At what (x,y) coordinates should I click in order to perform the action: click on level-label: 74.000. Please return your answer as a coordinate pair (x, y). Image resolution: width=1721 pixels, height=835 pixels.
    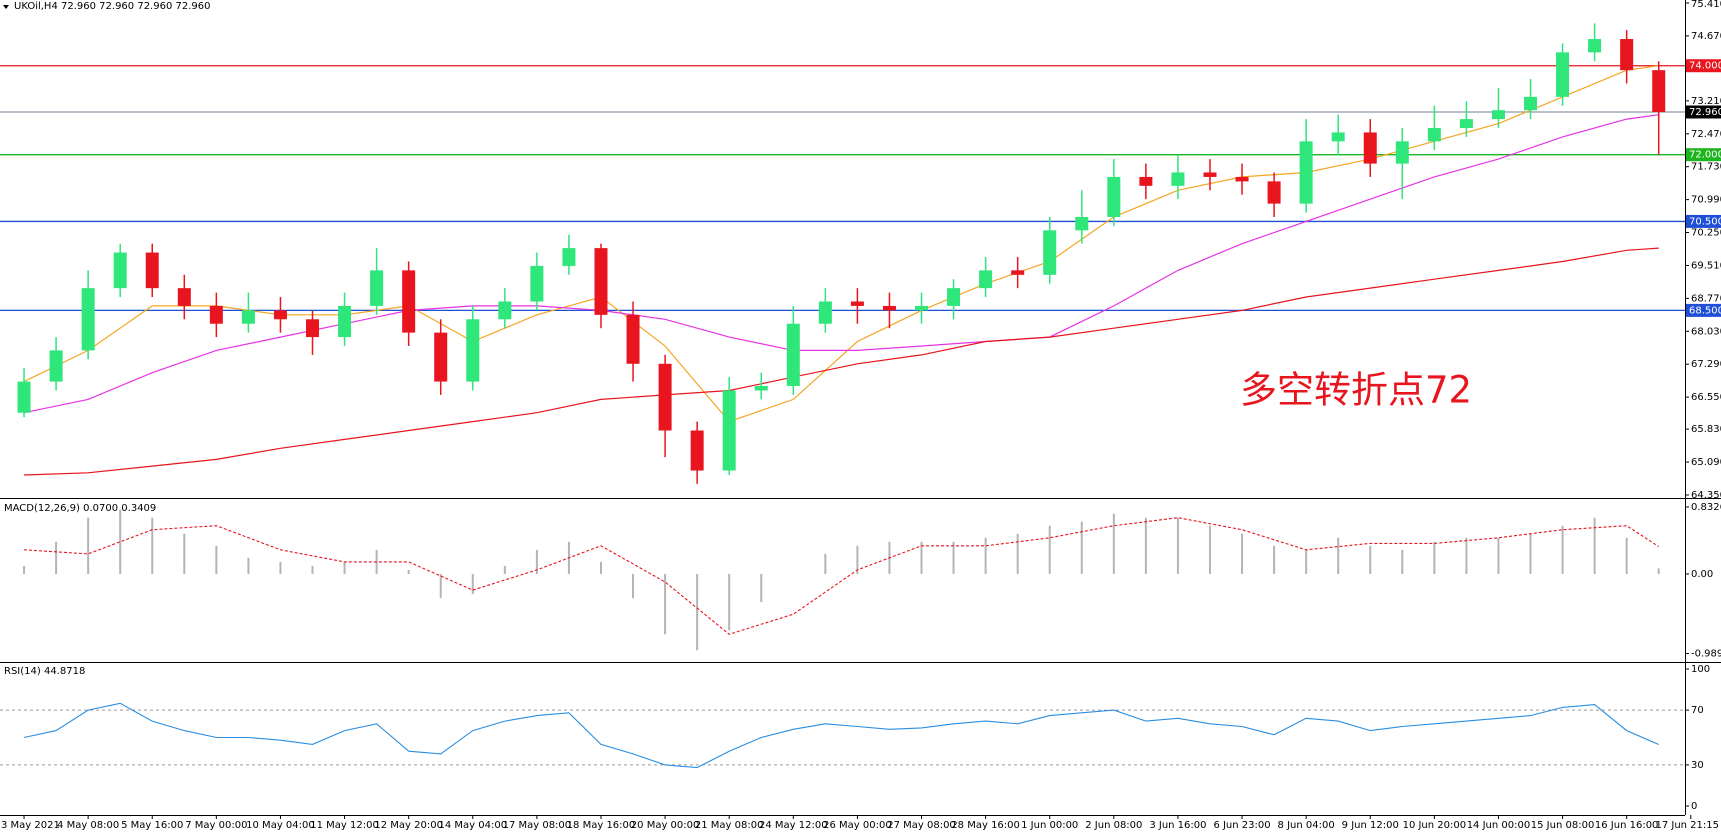
    Looking at the image, I should click on (1705, 66).